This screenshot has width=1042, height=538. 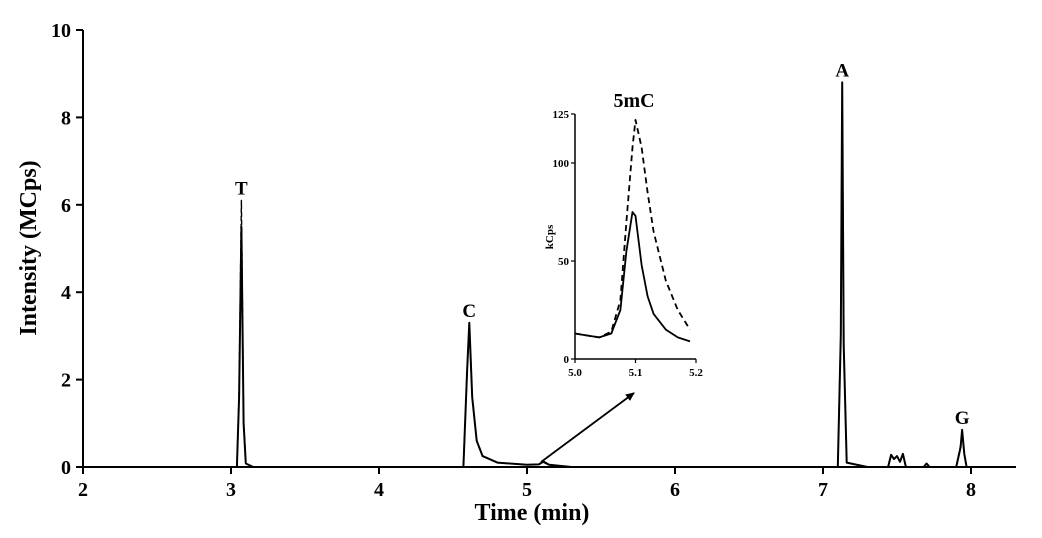 What do you see at coordinates (550, 236) in the screenshot?
I see `inset-y-axis-title: kCps` at bounding box center [550, 236].